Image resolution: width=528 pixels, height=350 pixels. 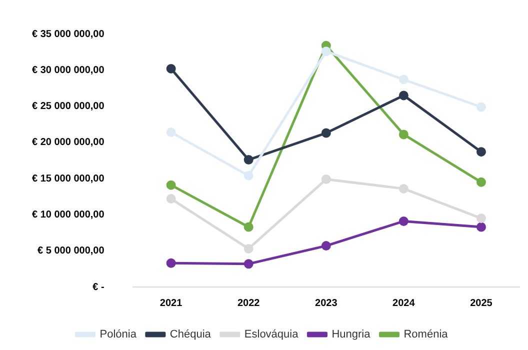 I want to click on legend-label: Roménia, so click(x=426, y=334).